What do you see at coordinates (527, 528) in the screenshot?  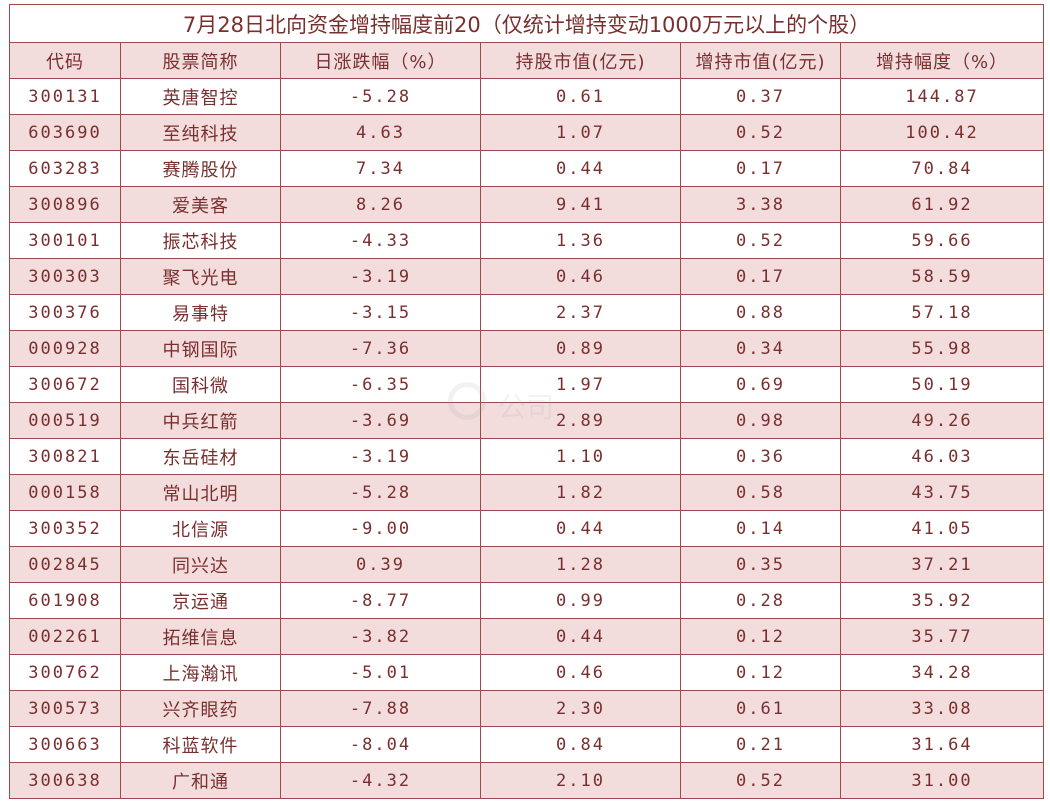 I see `table-row: 300352 北信源 -9.00 0.44 0.14 41.05` at bounding box center [527, 528].